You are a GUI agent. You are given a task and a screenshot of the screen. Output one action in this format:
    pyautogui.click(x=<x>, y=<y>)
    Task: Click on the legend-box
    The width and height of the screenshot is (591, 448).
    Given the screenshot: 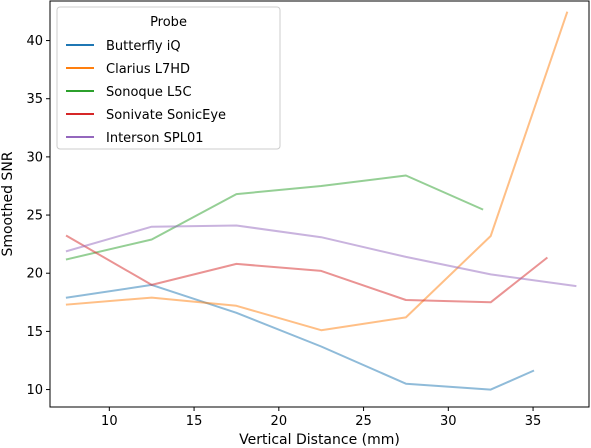 What is the action you would take?
    pyautogui.click(x=168, y=78)
    